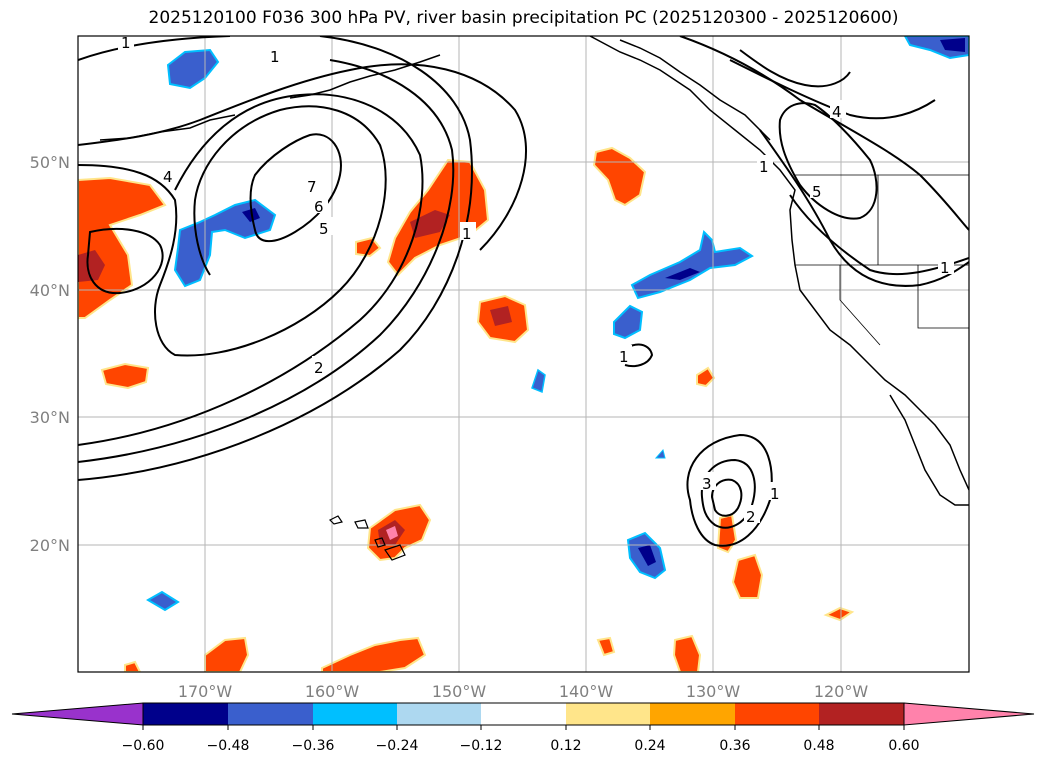  I want to click on colorbar, so click(523, 716).